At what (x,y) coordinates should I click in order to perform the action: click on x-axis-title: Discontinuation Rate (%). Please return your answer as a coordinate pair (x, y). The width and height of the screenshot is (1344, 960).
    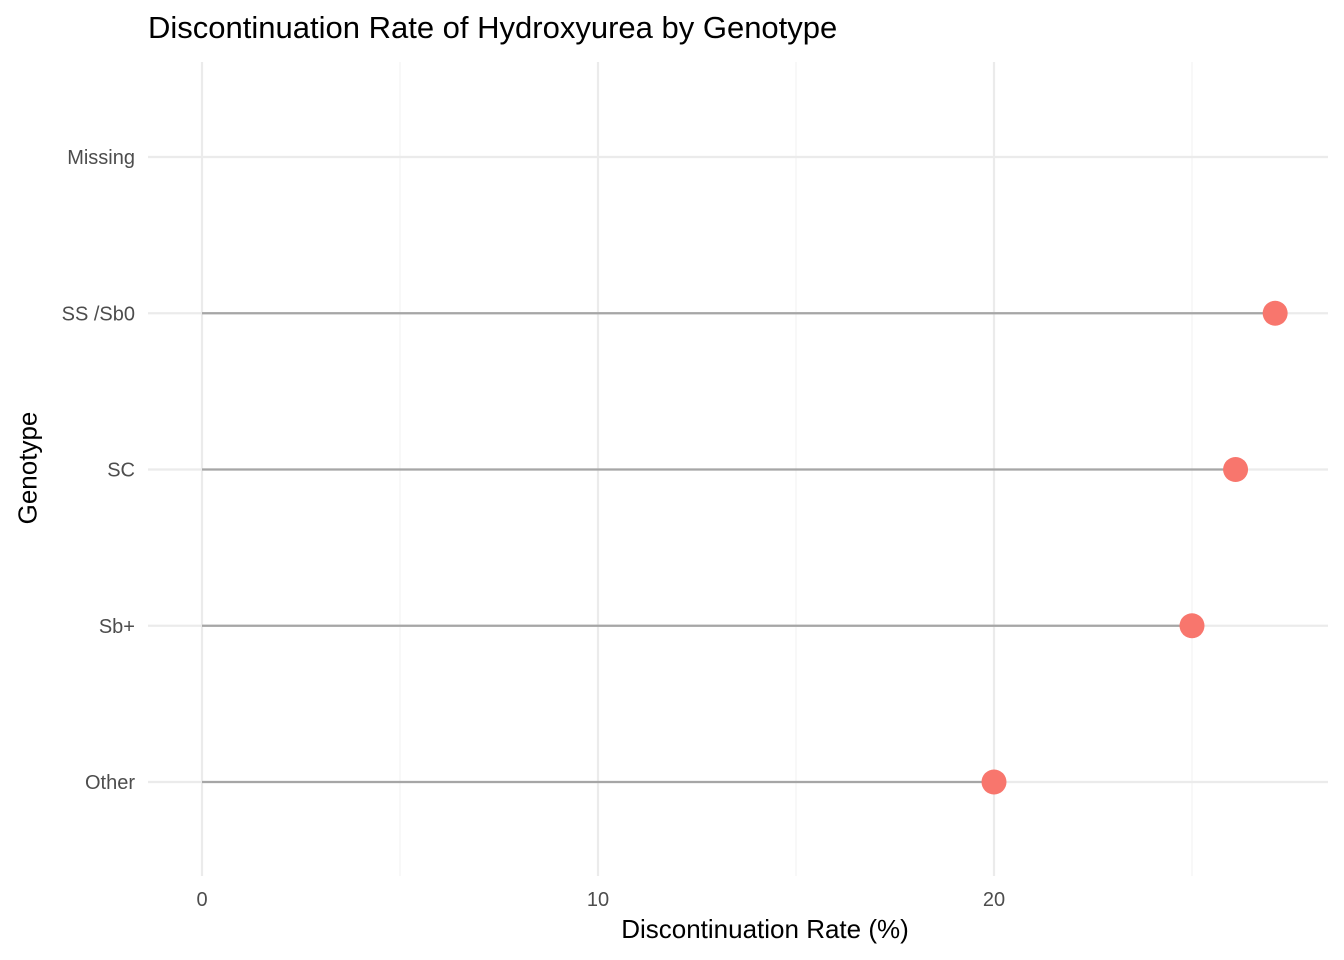
    Looking at the image, I should click on (765, 929).